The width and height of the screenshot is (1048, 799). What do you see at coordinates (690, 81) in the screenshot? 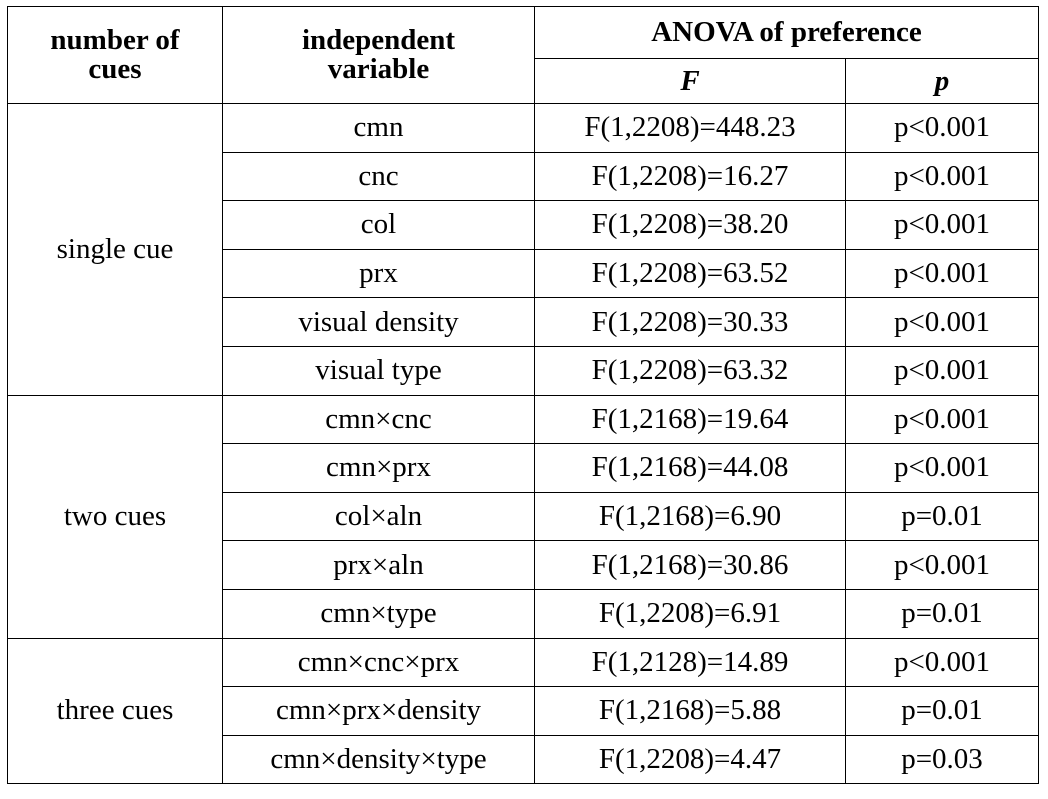
I see `header-f-statistic: F` at bounding box center [690, 81].